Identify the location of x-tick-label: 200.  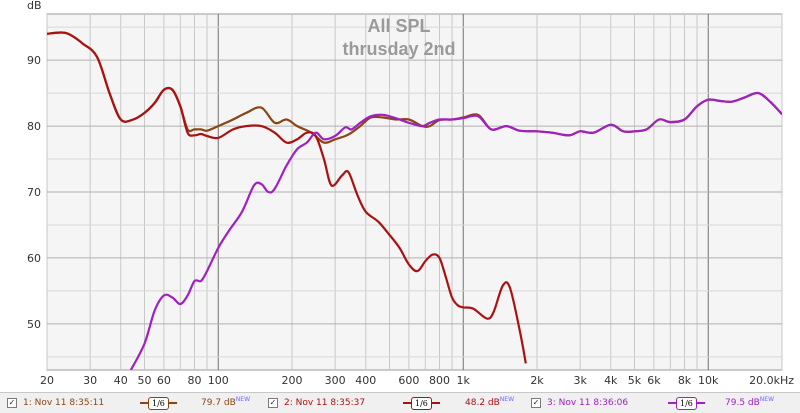
(292, 380).